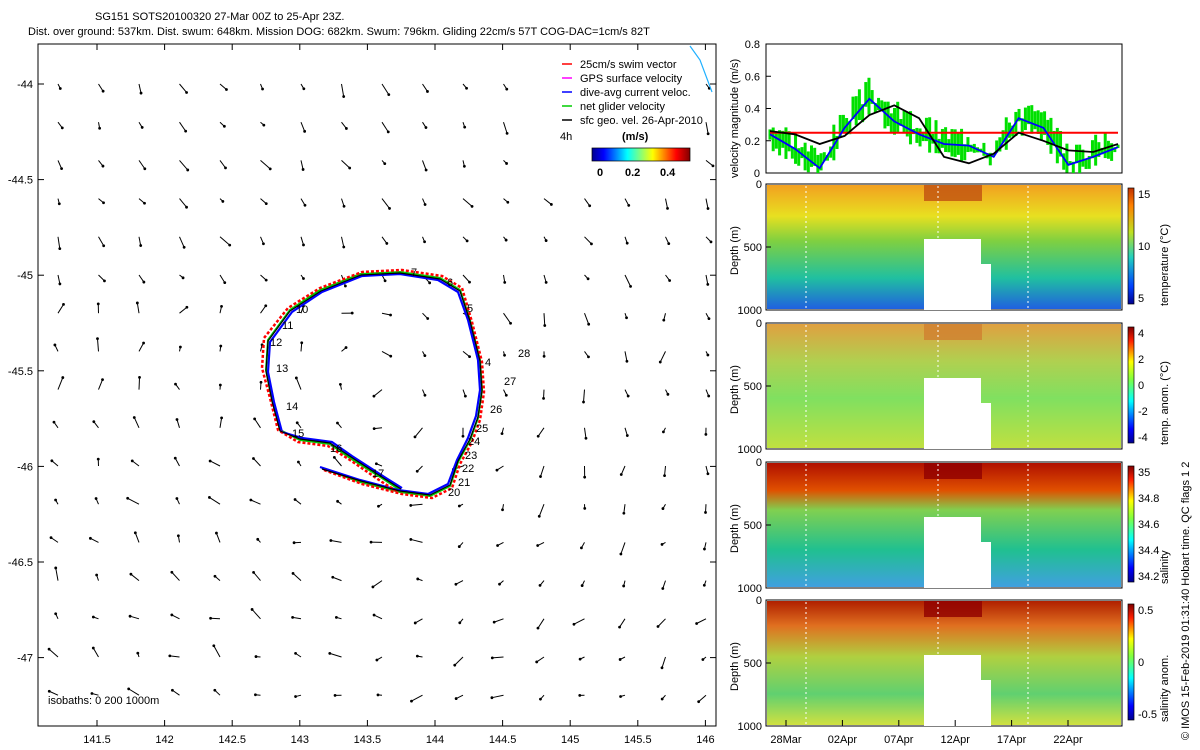  I want to click on colorbar-tick-label: -4, so click(1143, 438).